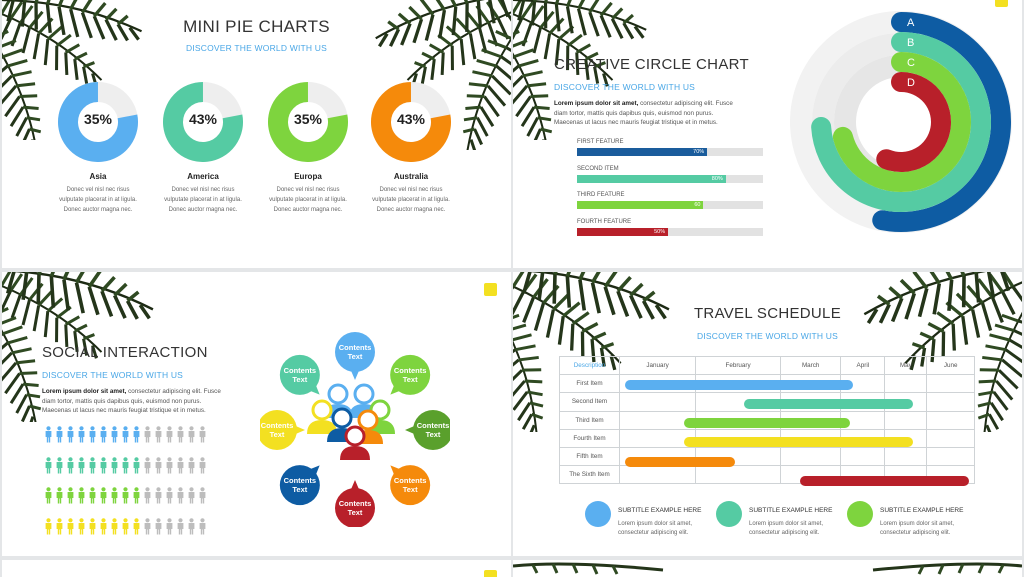 This screenshot has width=1024, height=577. I want to click on feature-value: 50%, so click(660, 231).